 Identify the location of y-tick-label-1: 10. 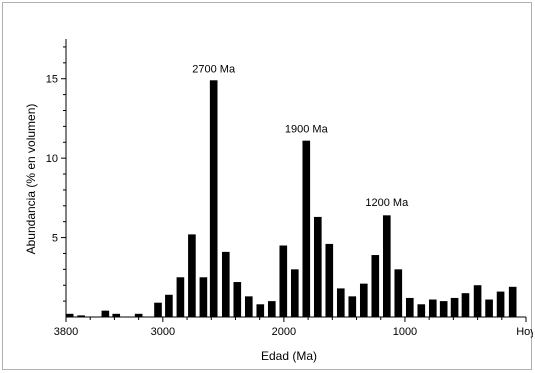
(52, 159).